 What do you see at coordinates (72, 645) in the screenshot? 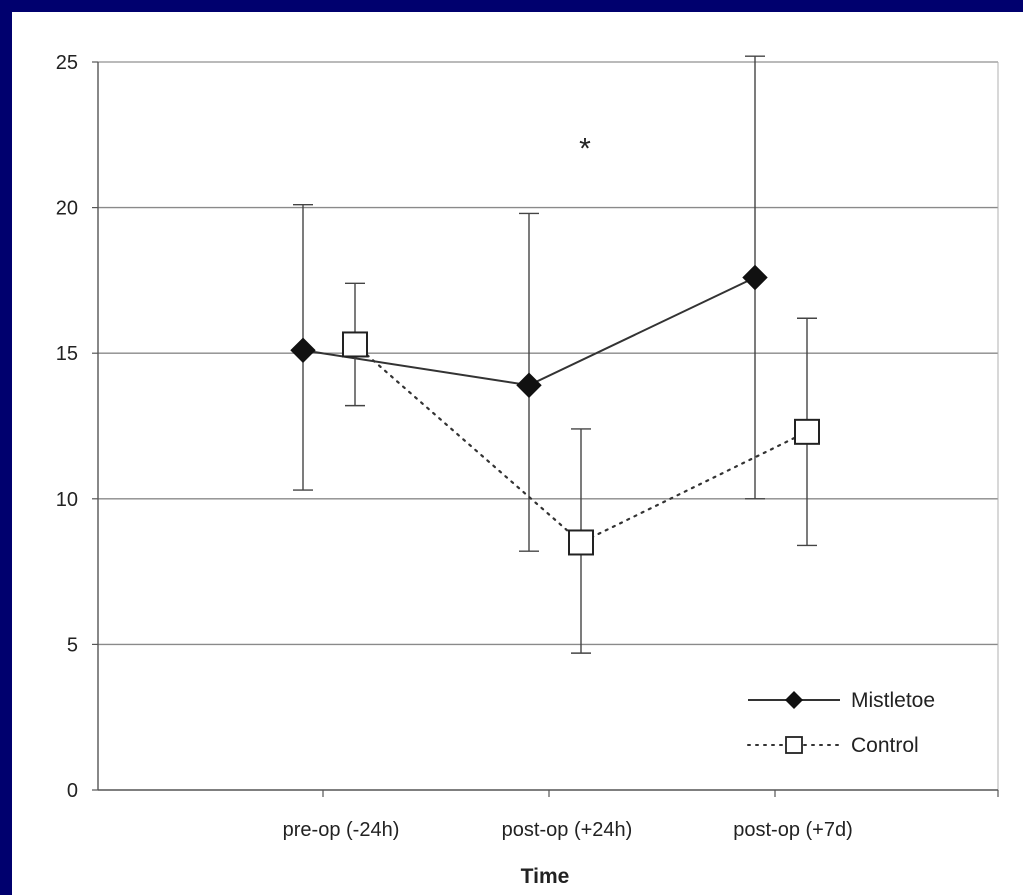
I see `y-tick-label: 5` at bounding box center [72, 645].